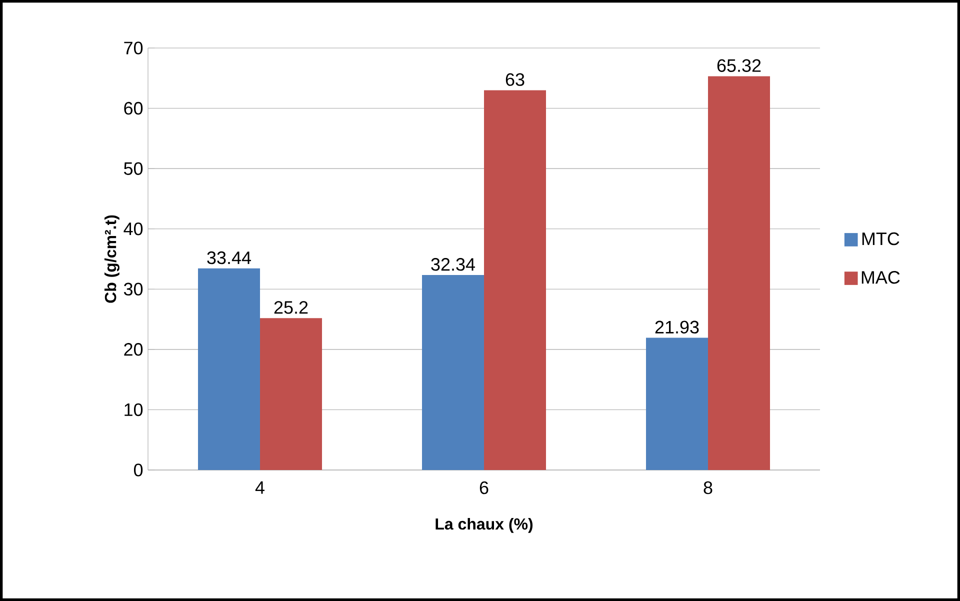  Describe the element at coordinates (453, 264) in the screenshot. I see `data-label: 32.34` at that location.